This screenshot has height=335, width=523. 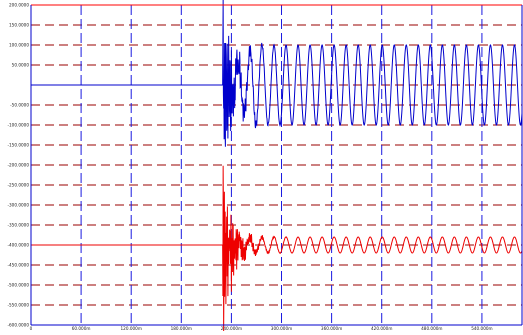 What do you see at coordinates (131, 328) in the screenshot?
I see `x-tick-label: 120.000m` at bounding box center [131, 328].